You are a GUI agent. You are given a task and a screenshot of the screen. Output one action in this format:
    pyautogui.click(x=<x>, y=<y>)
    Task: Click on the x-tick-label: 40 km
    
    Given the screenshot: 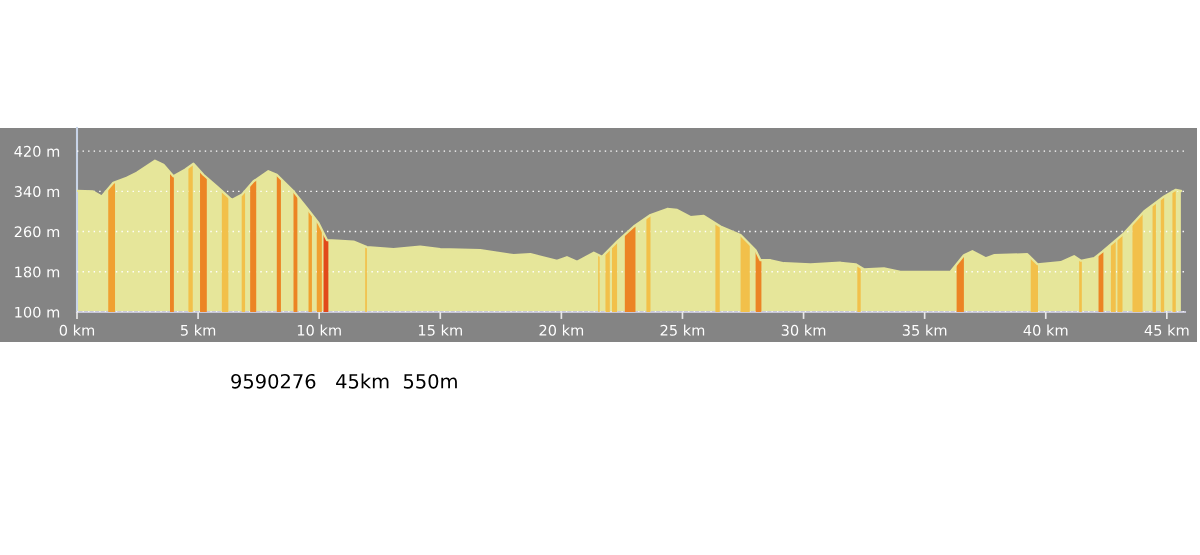 What is the action you would take?
    pyautogui.click(x=1045, y=330)
    